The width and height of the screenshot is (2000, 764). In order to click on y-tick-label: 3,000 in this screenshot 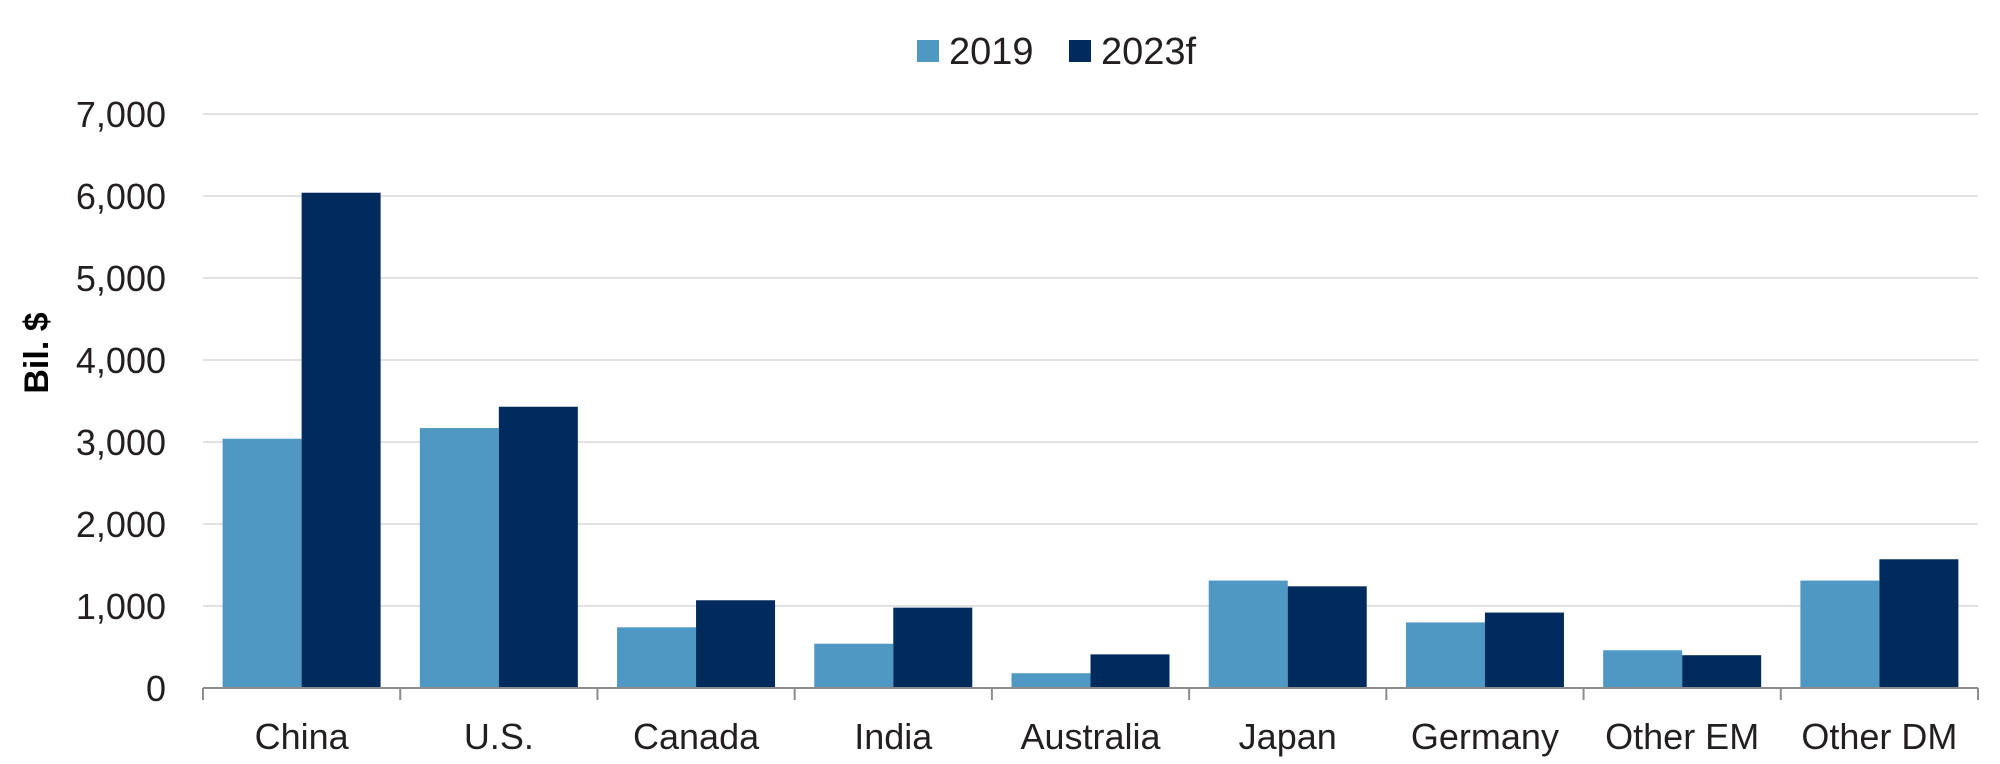, I will do `click(121, 442)`.